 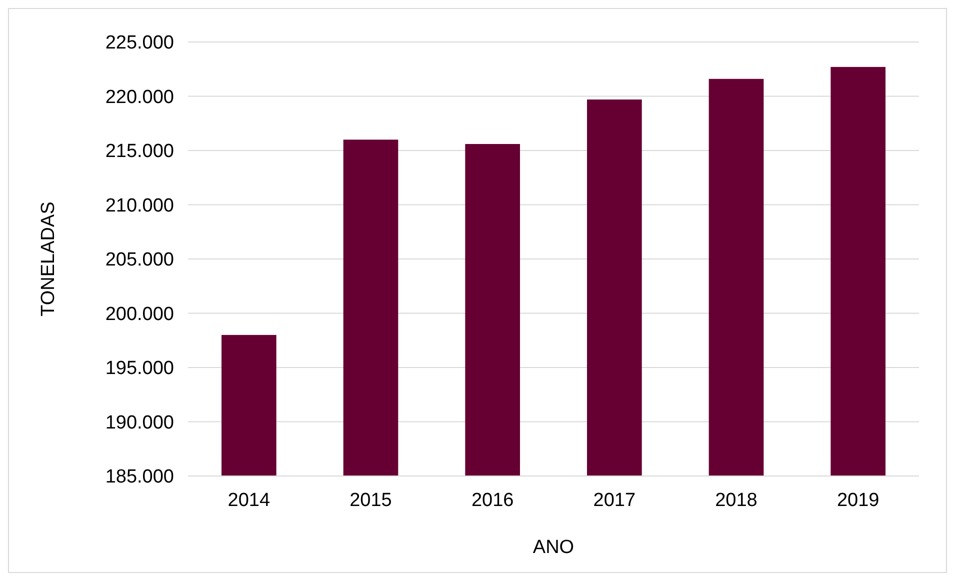 What do you see at coordinates (139, 314) in the screenshot?
I see `y-tick-label: 200.000` at bounding box center [139, 314].